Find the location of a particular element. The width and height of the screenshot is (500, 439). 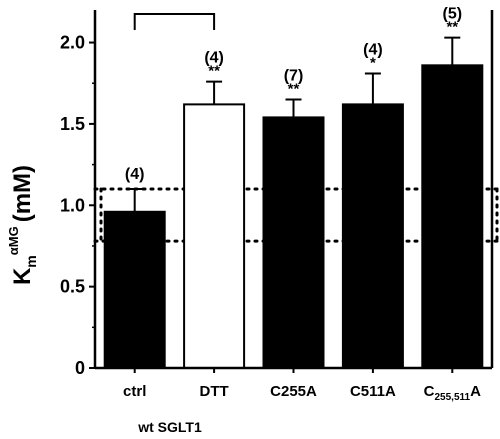

group-label-wrap: wt SGLT1 is located at coordinates (169, 427).